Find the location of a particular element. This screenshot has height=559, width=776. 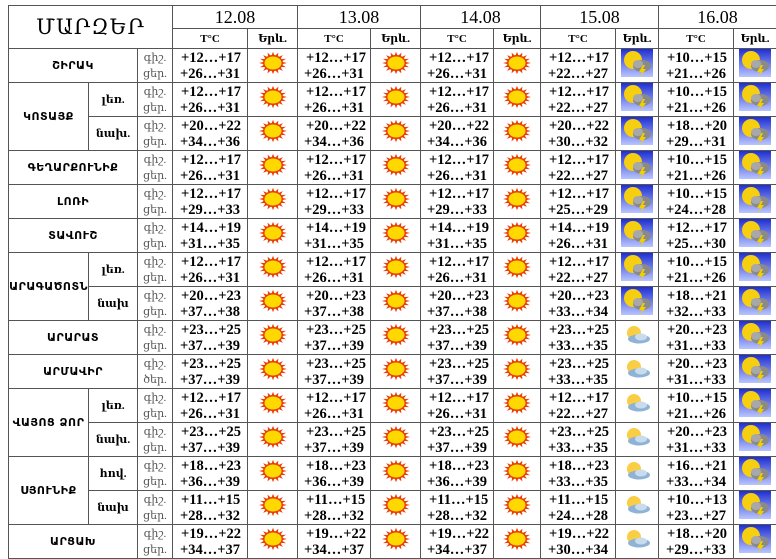

temperature-cell: +12…+17 +29…+33 is located at coordinates (210, 201).